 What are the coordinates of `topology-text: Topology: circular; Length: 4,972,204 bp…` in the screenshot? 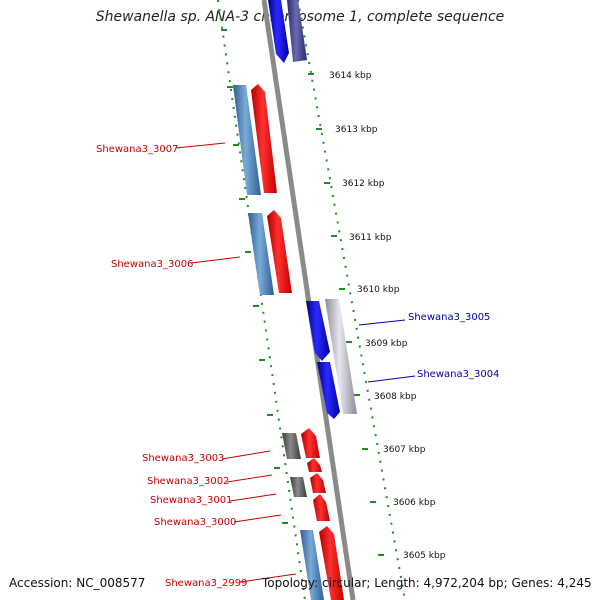 It's located at (427, 583).